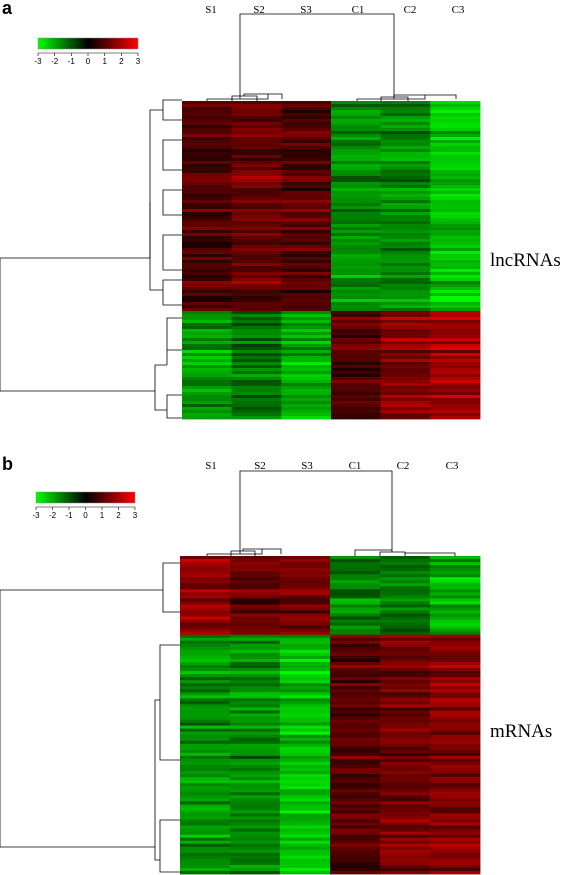 The height and width of the screenshot is (875, 567). I want to click on color-key-tick-label: 1, so click(102, 515).